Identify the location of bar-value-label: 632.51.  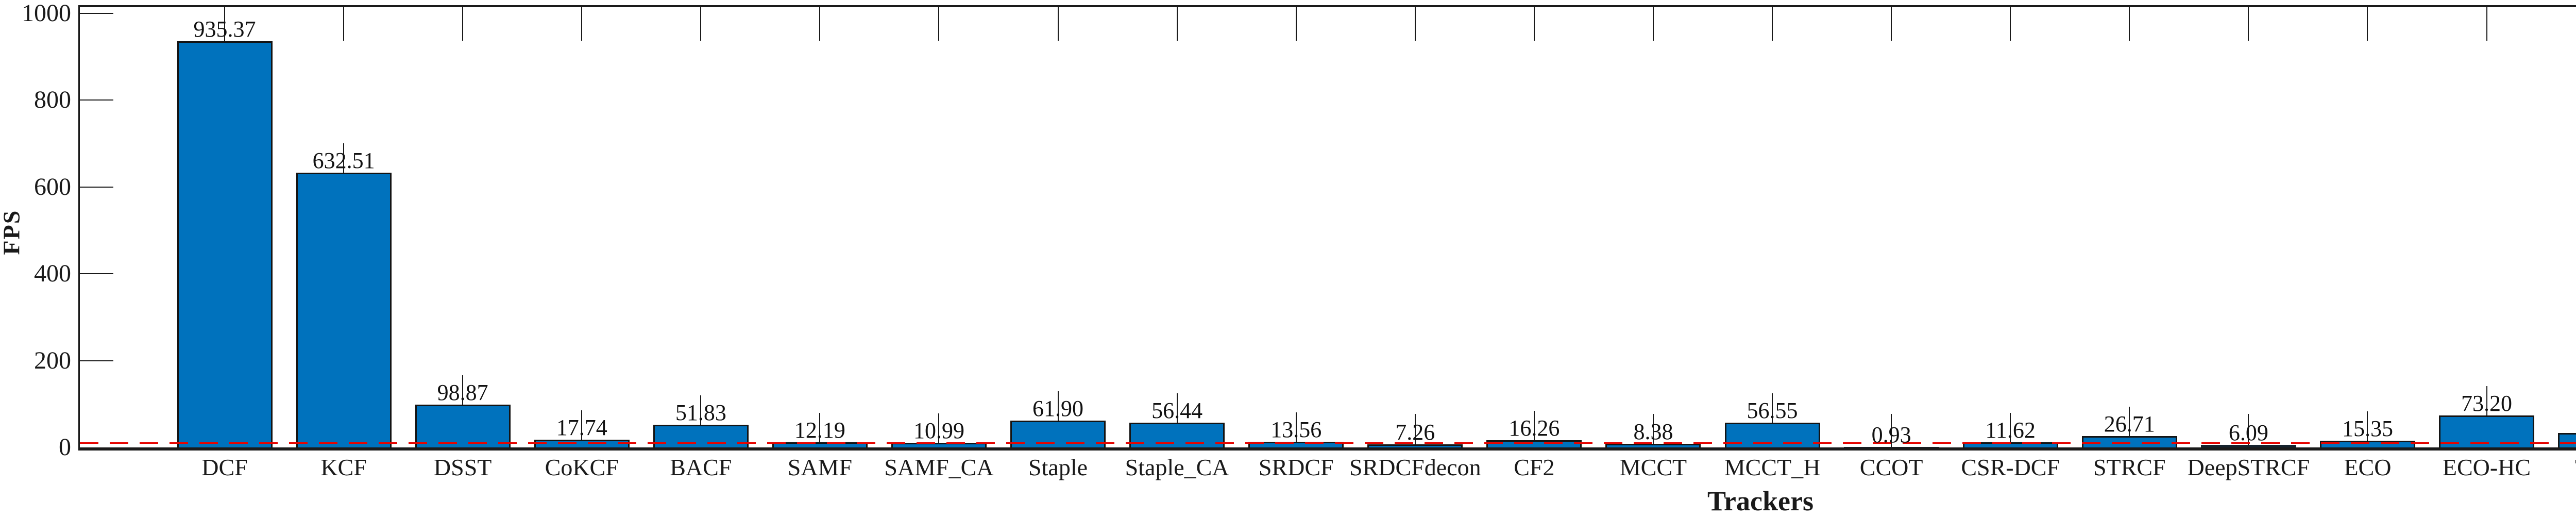
(343, 161).